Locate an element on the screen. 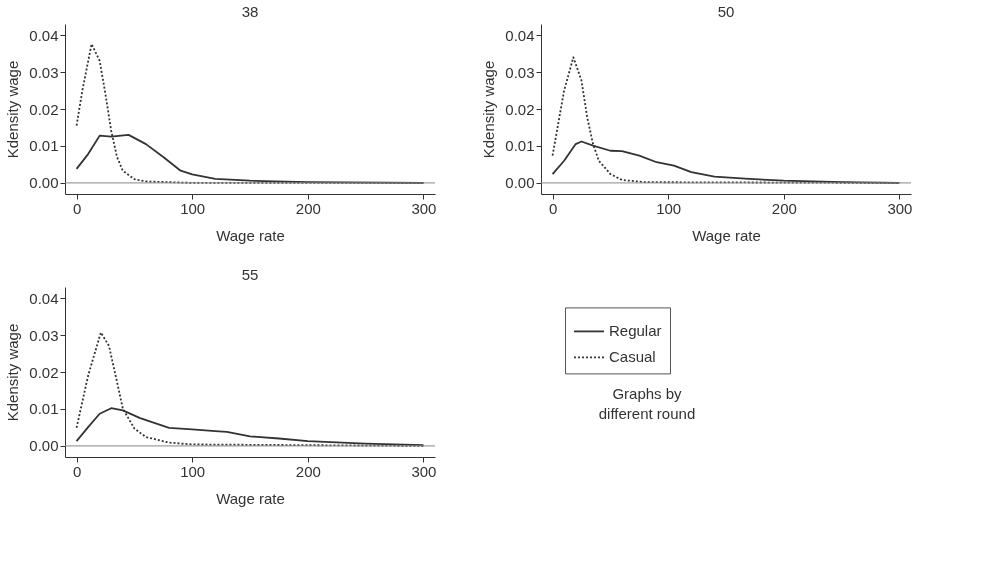 The width and height of the screenshot is (1001, 586). chart-title: 50 is located at coordinates (726, 11).